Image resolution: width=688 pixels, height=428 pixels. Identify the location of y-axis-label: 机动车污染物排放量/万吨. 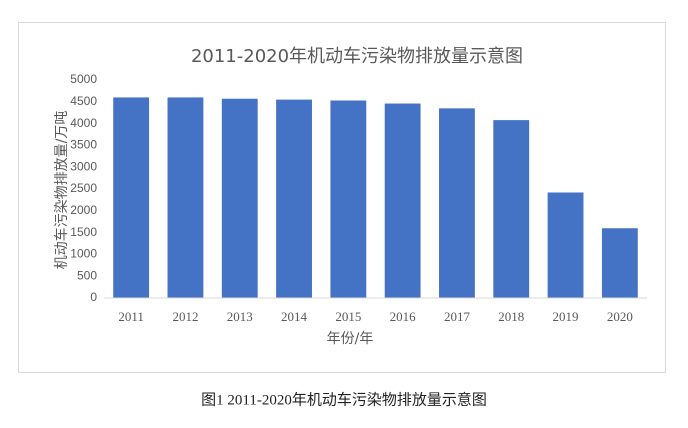
(61, 190).